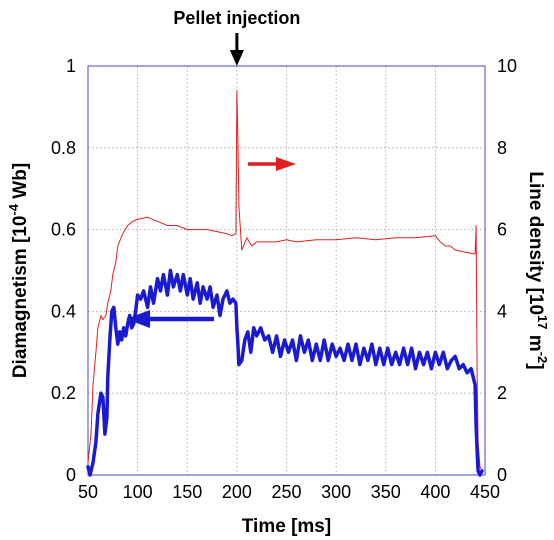 The image size is (554, 540). What do you see at coordinates (435, 492) in the screenshot?
I see `x-tick-label: 400` at bounding box center [435, 492].